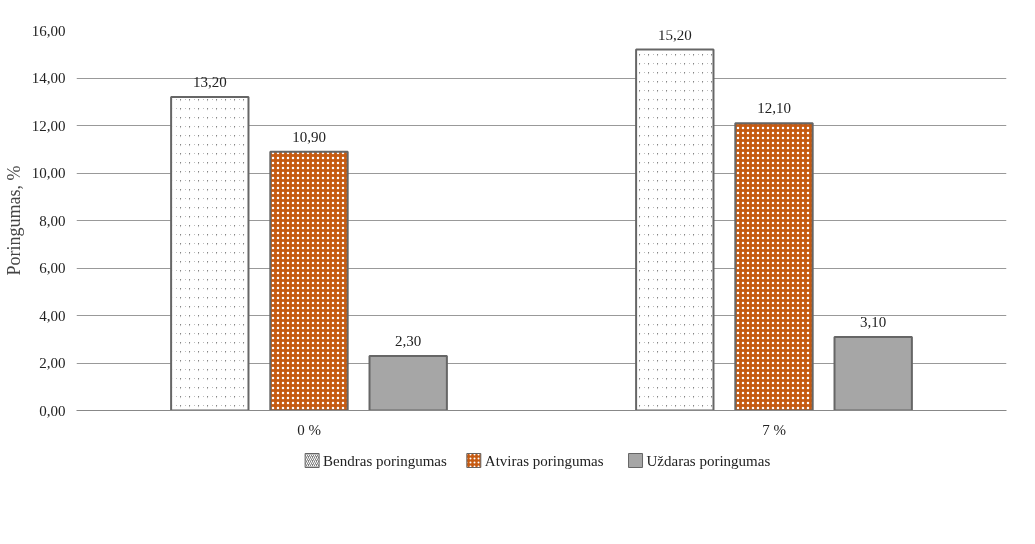  Describe the element at coordinates (48, 173) in the screenshot. I see `y-tick-label: 10,00` at that location.